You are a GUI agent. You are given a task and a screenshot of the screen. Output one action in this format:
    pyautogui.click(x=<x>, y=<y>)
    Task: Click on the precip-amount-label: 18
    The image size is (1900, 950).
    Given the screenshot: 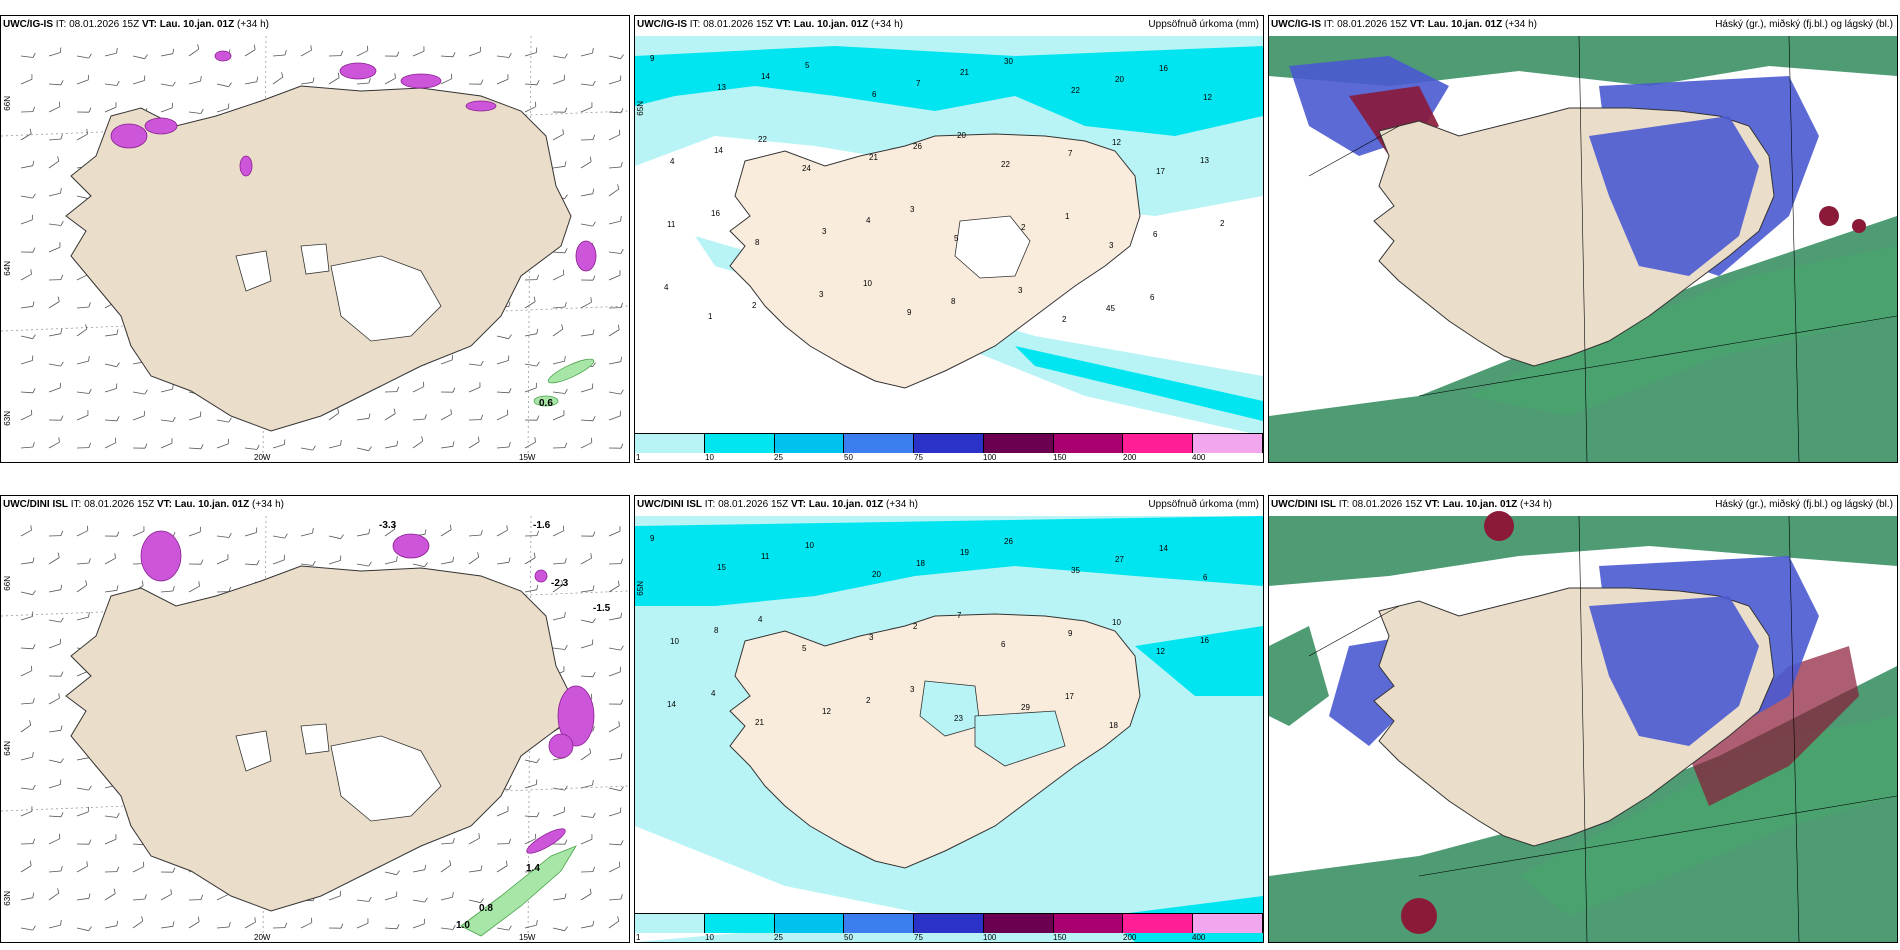 What is the action you would take?
    pyautogui.click(x=920, y=563)
    